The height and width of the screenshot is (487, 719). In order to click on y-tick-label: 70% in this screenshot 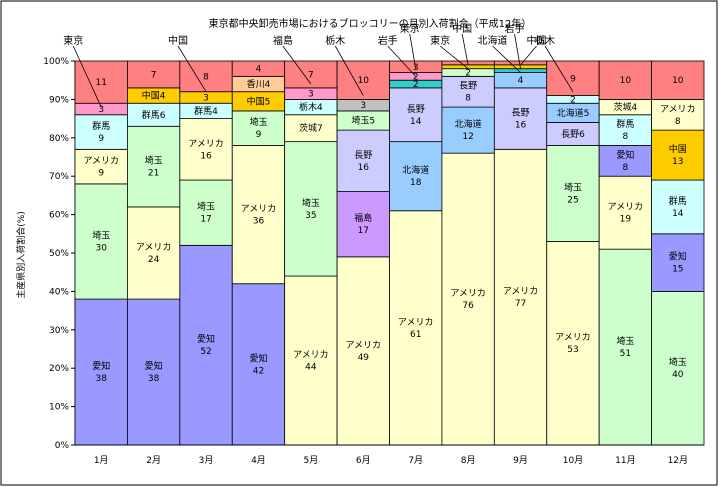, I will do `click(59, 177)`.